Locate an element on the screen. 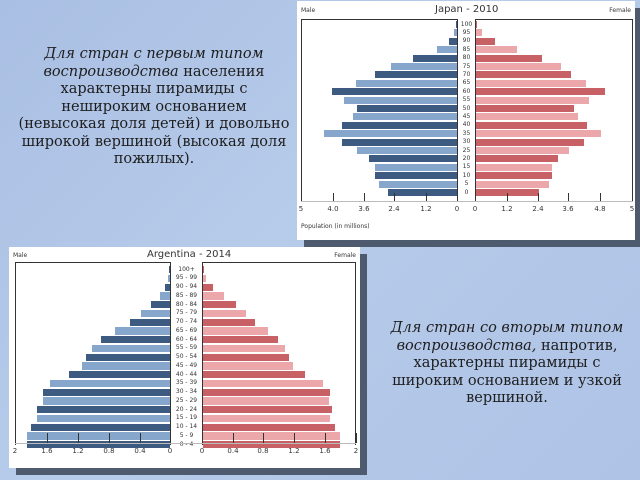 The height and width of the screenshot is (480, 640). age-group-label: 75 is located at coordinates (466, 66).